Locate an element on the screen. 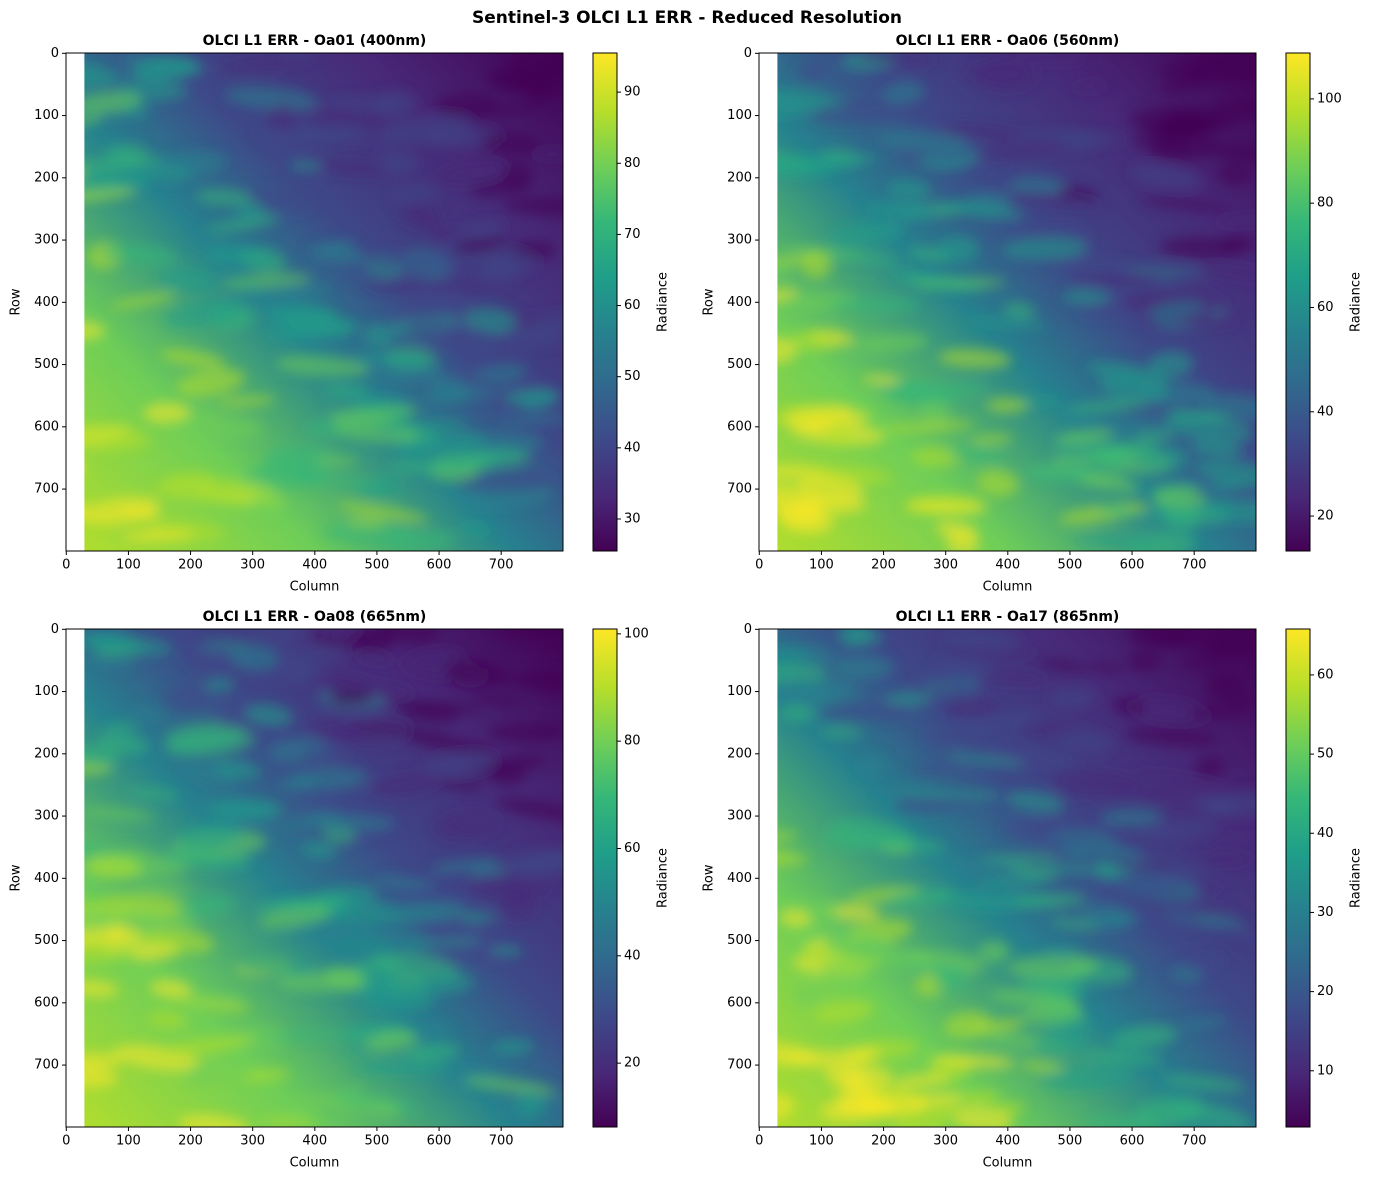  nodata-strip is located at coordinates (768, 878).